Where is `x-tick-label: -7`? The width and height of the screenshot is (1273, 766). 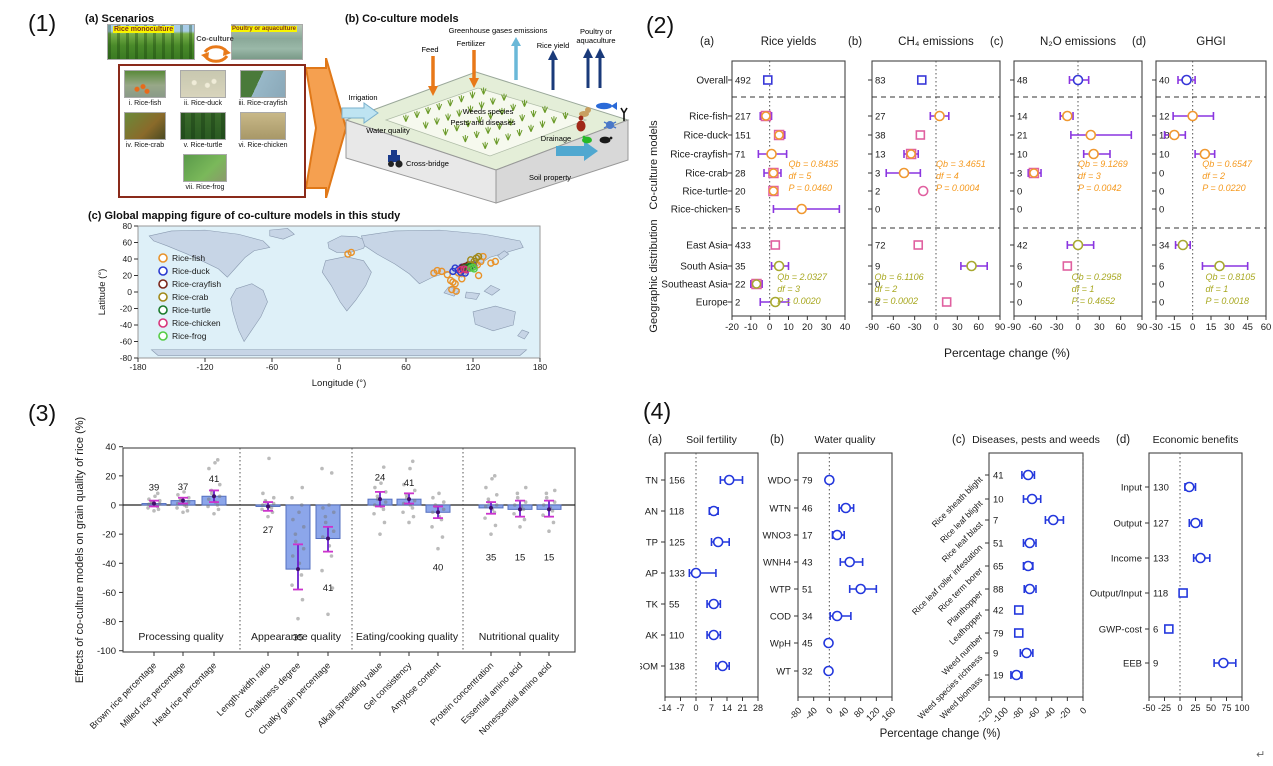
x-tick-label: -7 is located at coordinates (680, 708).